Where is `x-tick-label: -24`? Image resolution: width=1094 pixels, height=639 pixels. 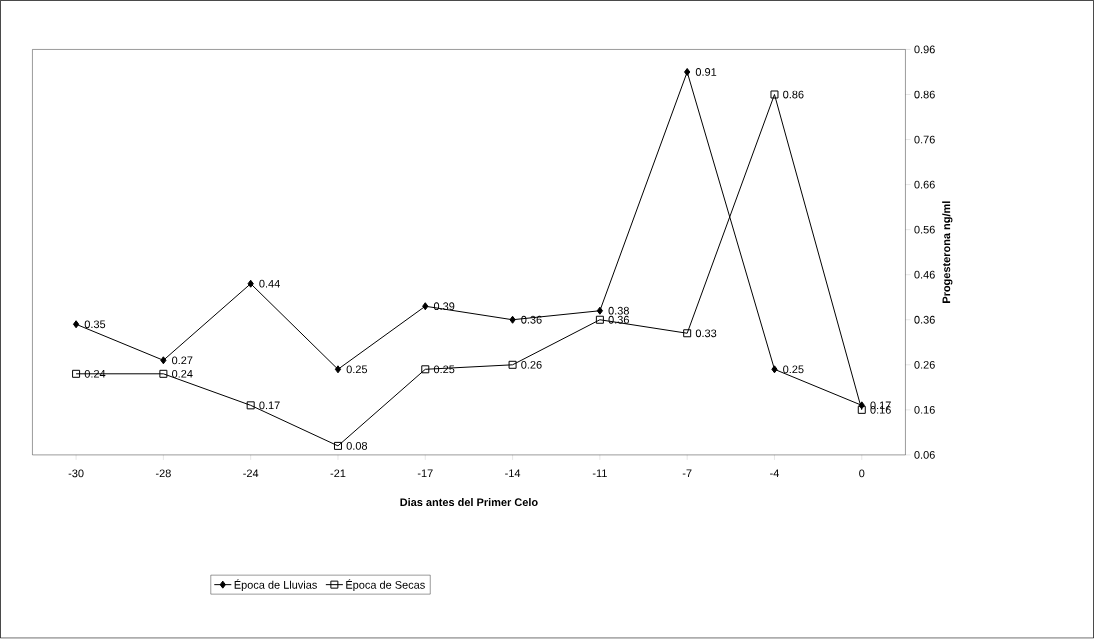
x-tick-label: -24 is located at coordinates (251, 473).